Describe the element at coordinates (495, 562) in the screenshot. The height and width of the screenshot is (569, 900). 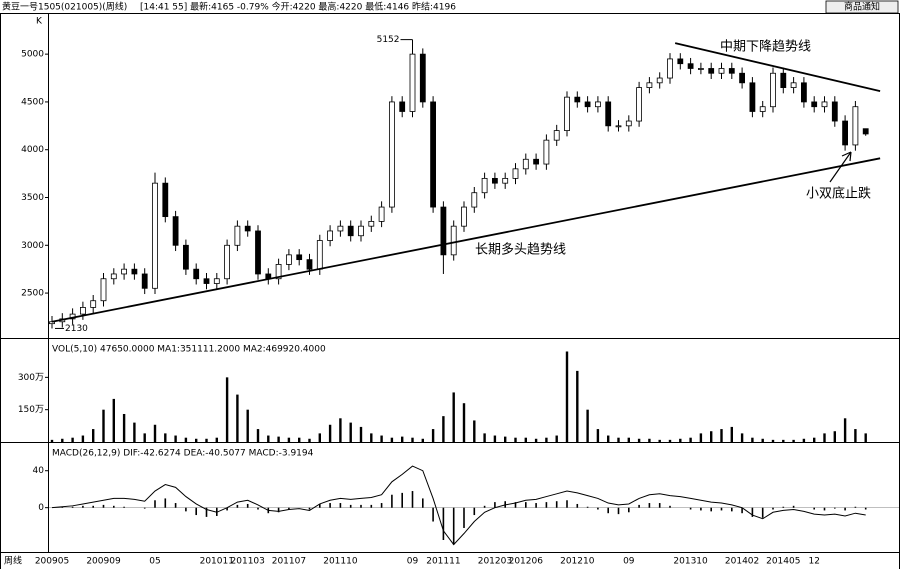
I see `x-tick-label: 201203` at that location.